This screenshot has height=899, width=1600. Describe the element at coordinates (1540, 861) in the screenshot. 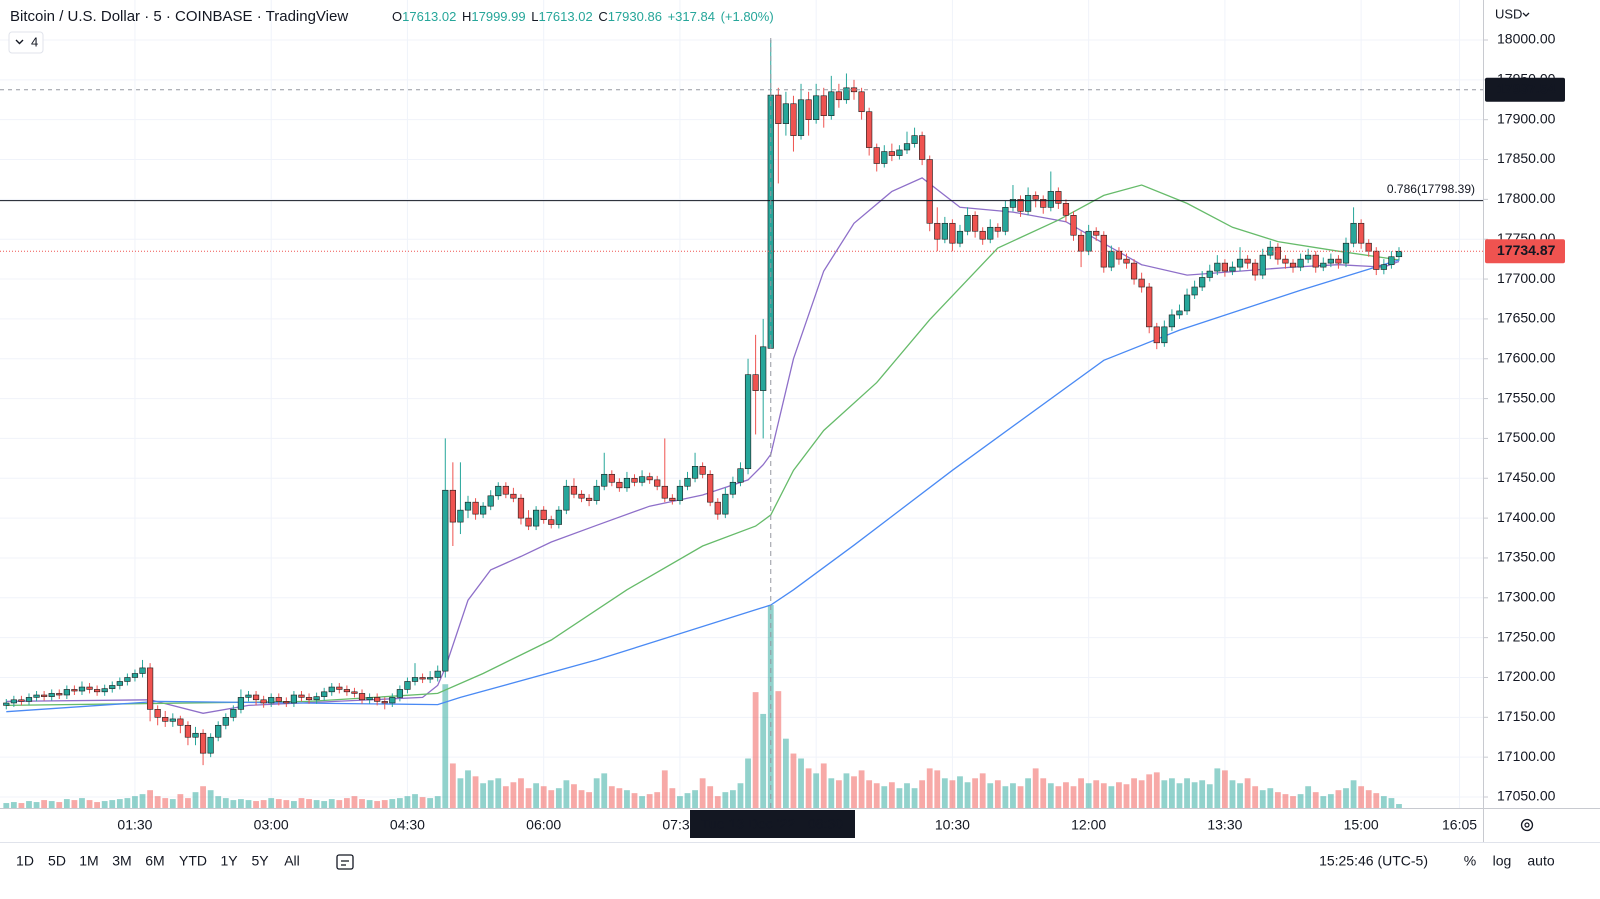

I see `auto-toggle: auto` at that location.